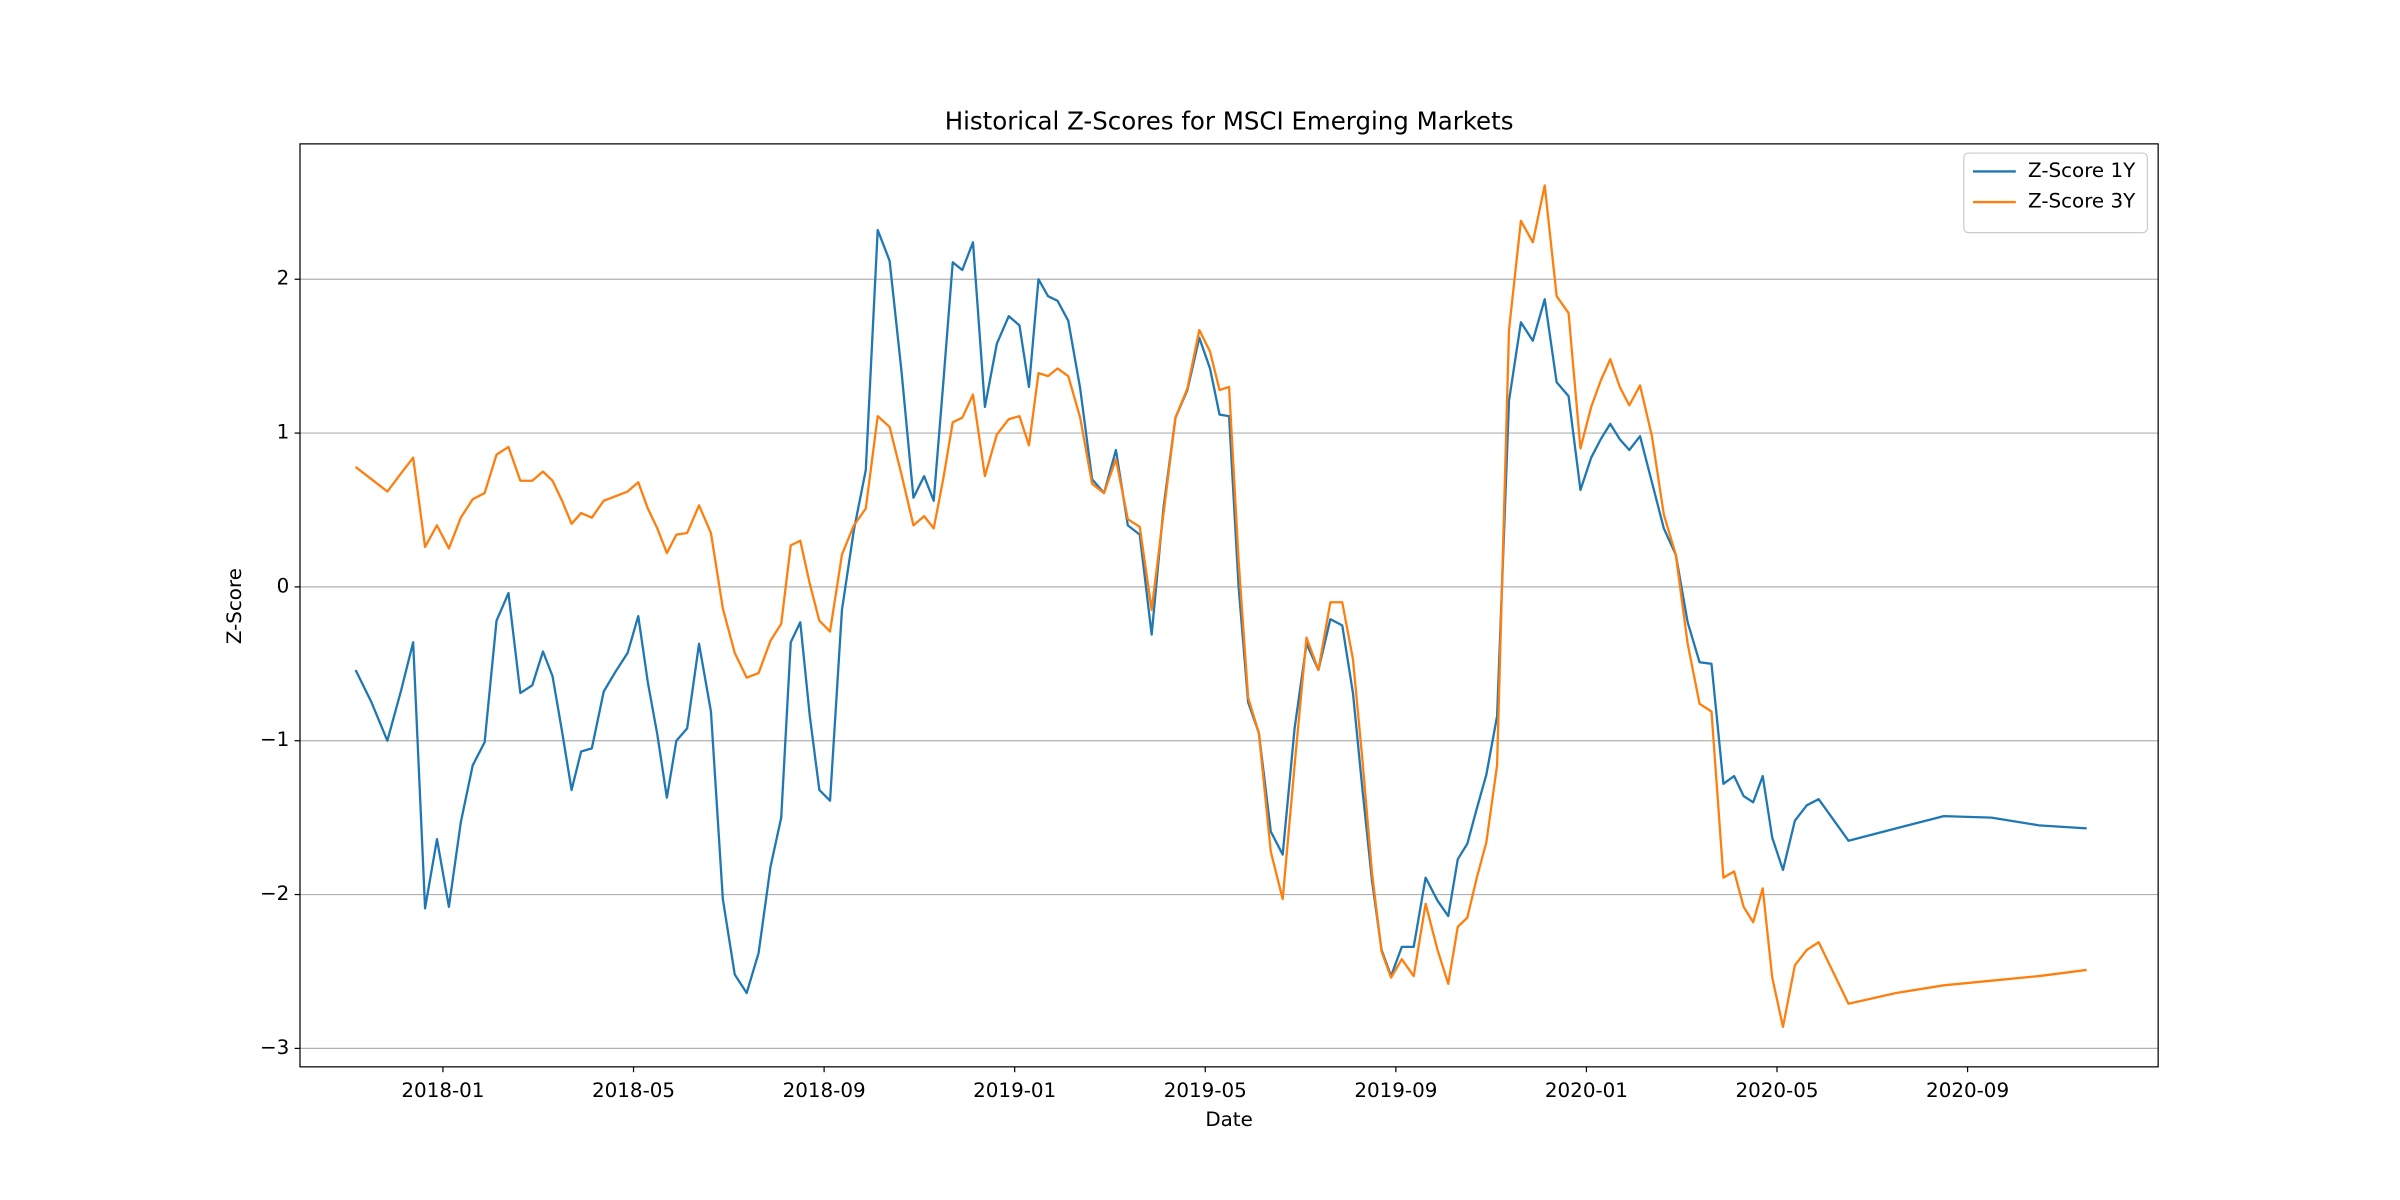 This screenshot has width=2400, height=1200. What do you see at coordinates (824, 1090) in the screenshot?
I see `x-tick-label: 2018-09` at bounding box center [824, 1090].